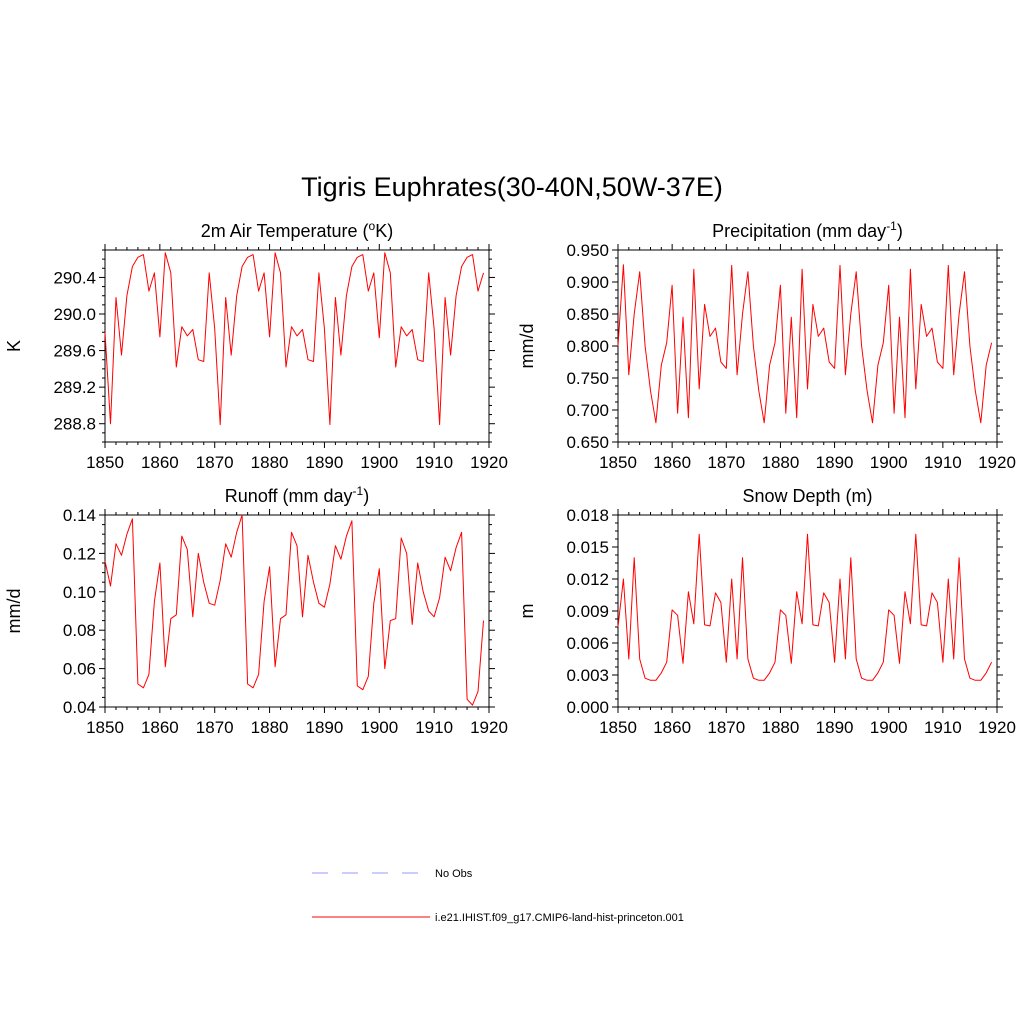 Image resolution: width=1024 pixels, height=1024 pixels. What do you see at coordinates (294, 610) in the screenshot?
I see `series-line-runoff` at bounding box center [294, 610].